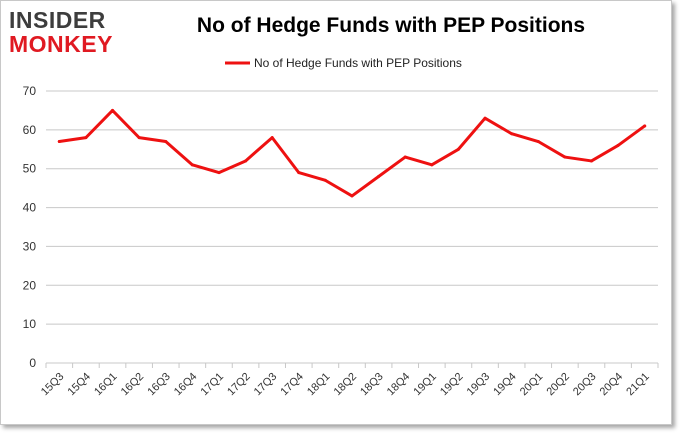 Image resolution: width=680 pixels, height=433 pixels. I want to click on x-tick-label: 18Q1, so click(319, 385).